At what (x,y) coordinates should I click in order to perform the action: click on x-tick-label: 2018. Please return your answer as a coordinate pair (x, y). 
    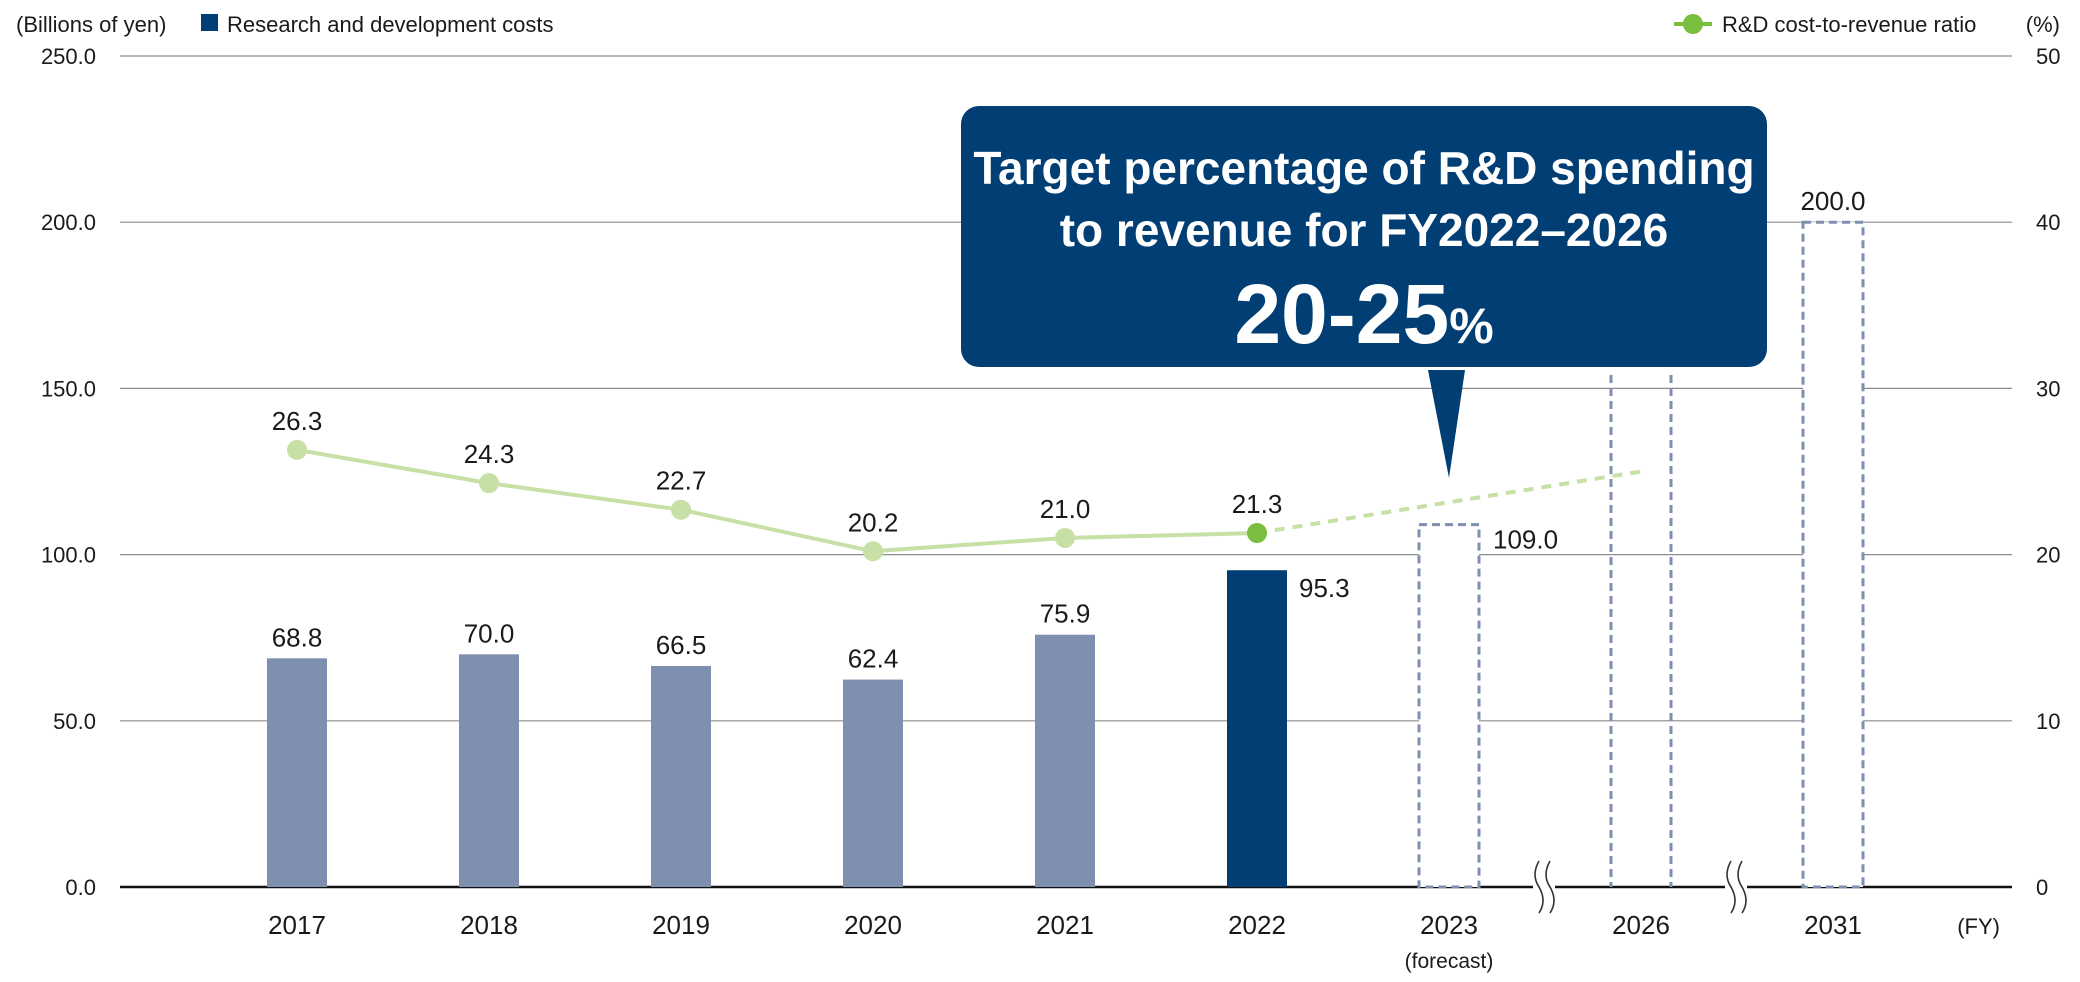
    Looking at the image, I should click on (489, 925).